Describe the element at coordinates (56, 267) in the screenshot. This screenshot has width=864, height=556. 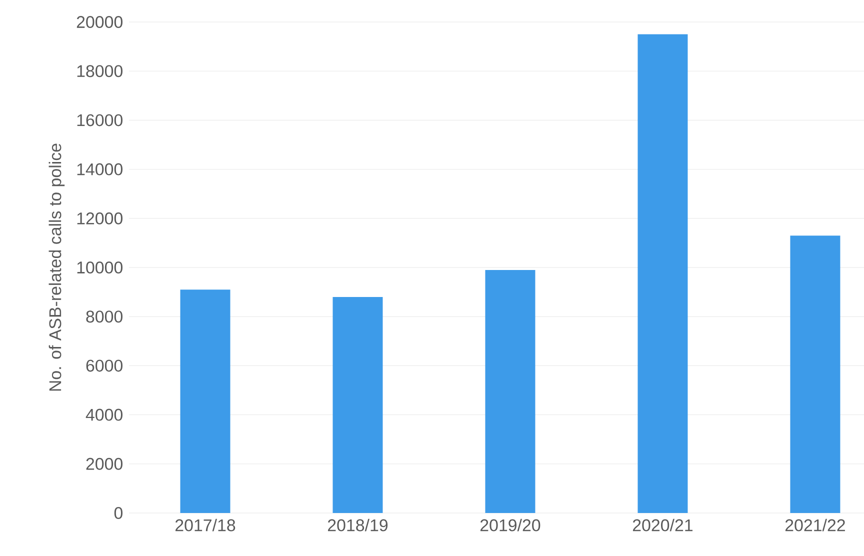
I see `y-axis-title: No. of ASB-related calls to police` at that location.